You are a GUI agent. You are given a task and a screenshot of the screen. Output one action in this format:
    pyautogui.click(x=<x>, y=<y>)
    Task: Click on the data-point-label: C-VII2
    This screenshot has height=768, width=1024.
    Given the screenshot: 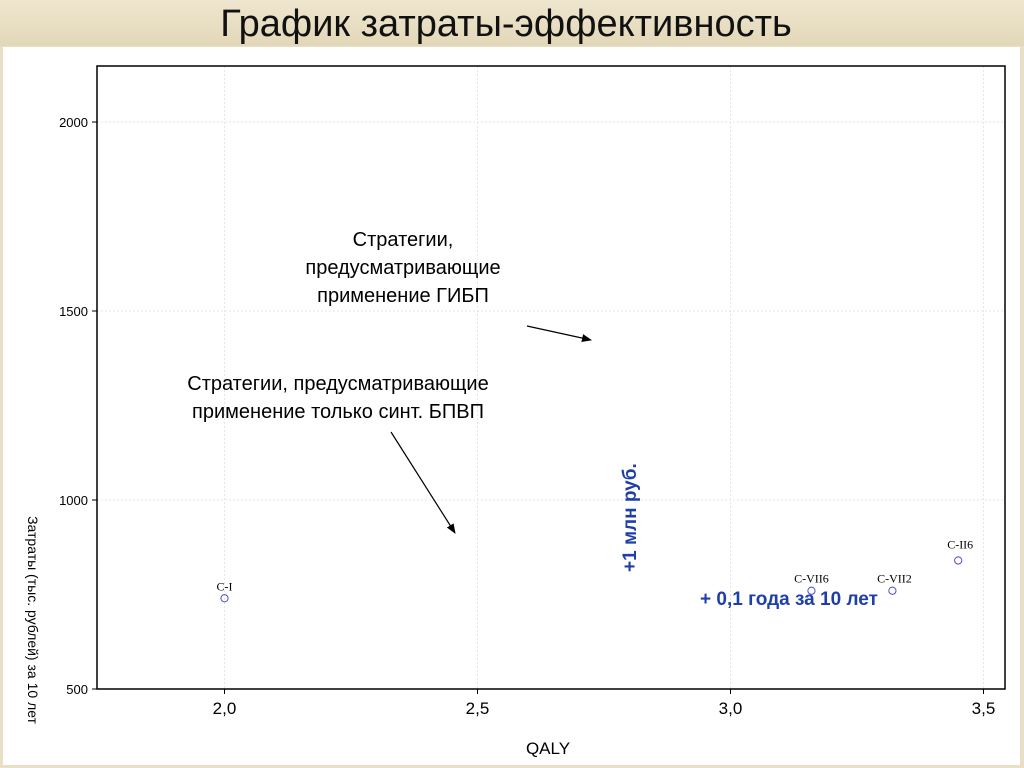 What is the action you would take?
    pyautogui.click(x=894, y=579)
    